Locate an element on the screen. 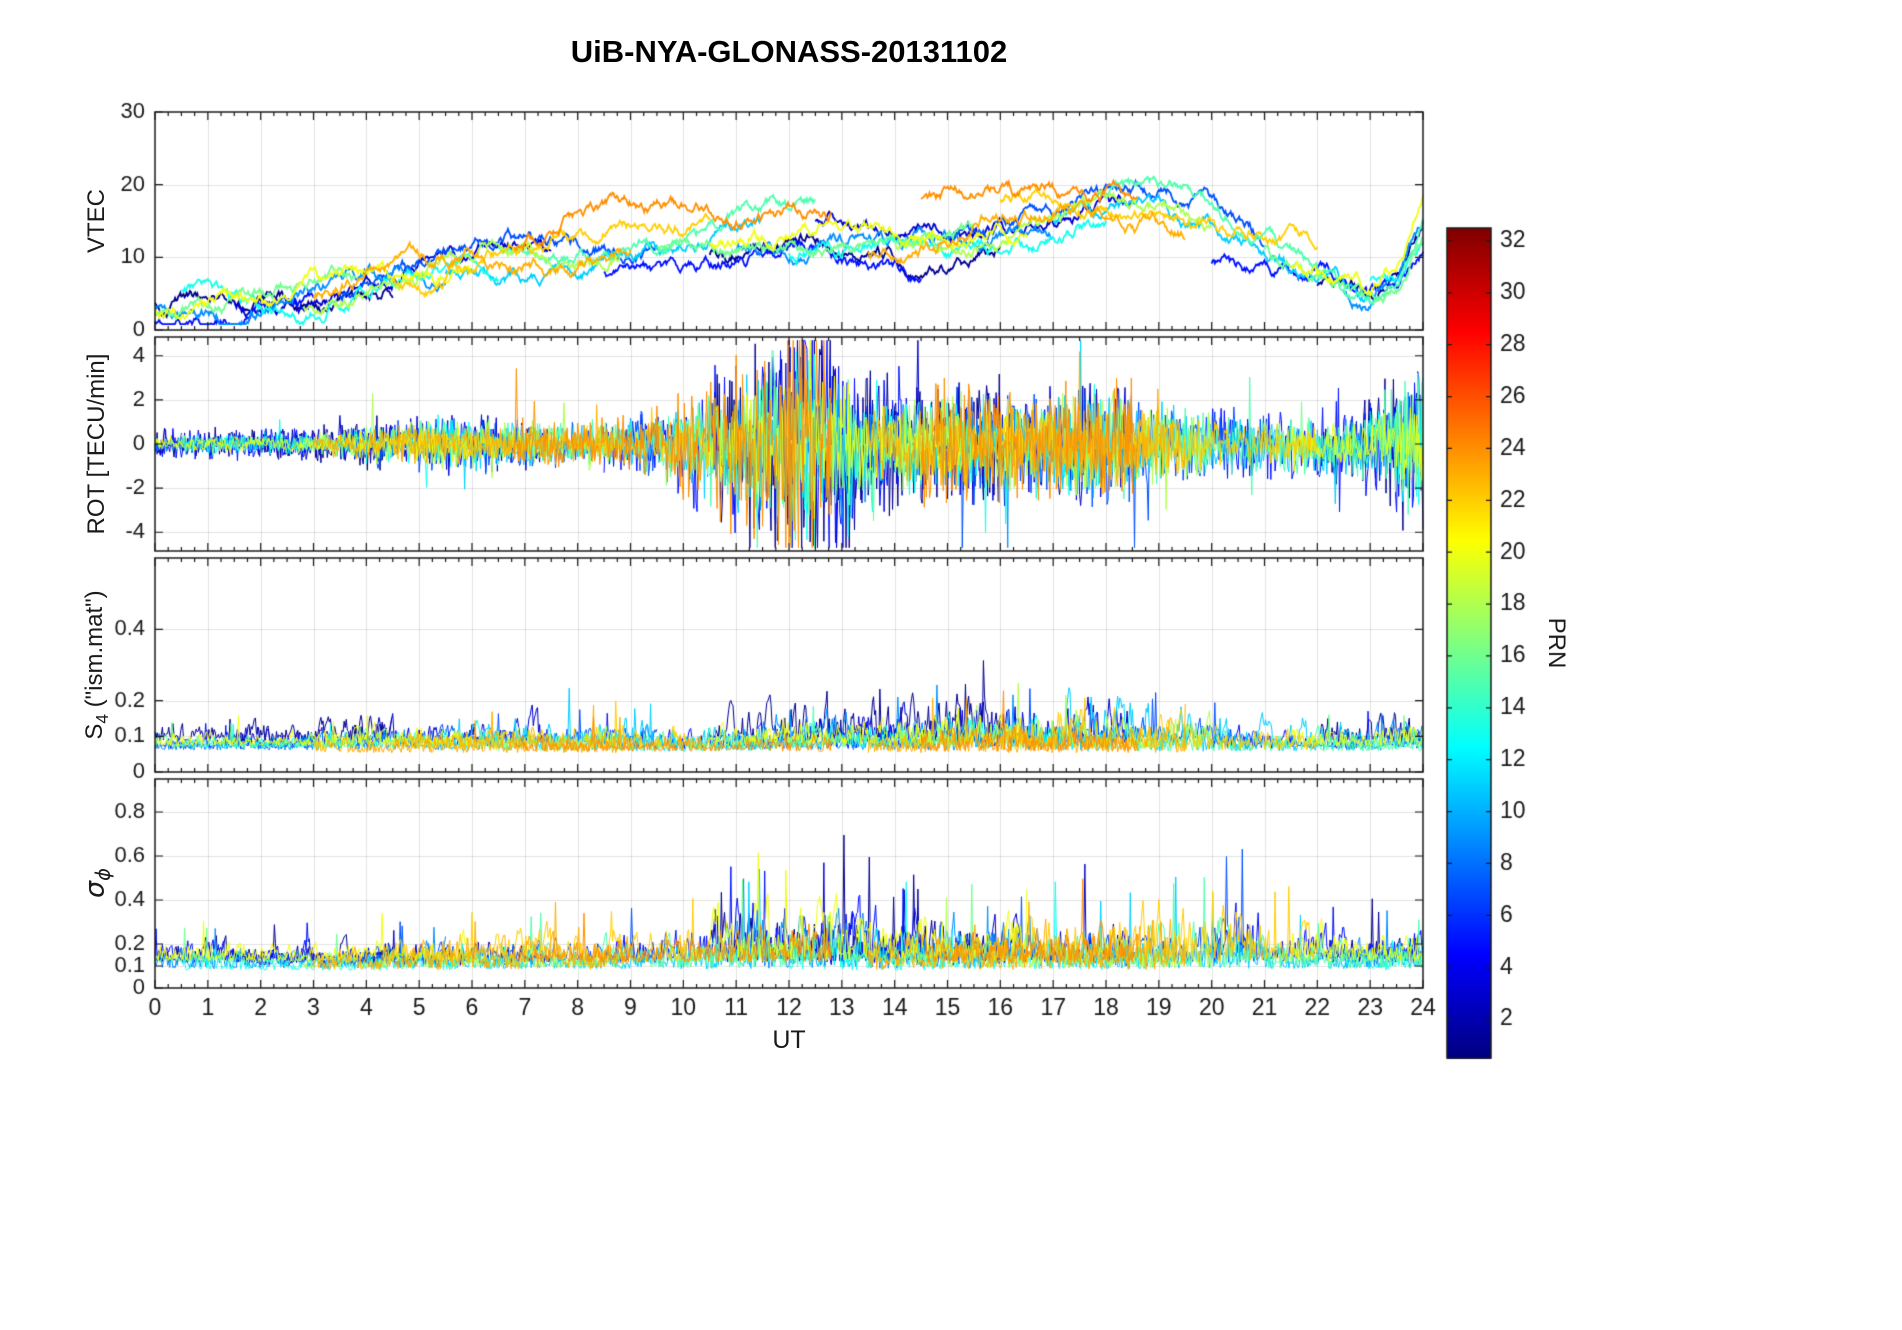 The height and width of the screenshot is (1330, 1902). rot-axis-label: ROT [TECU/min] is located at coordinates (96, 444).